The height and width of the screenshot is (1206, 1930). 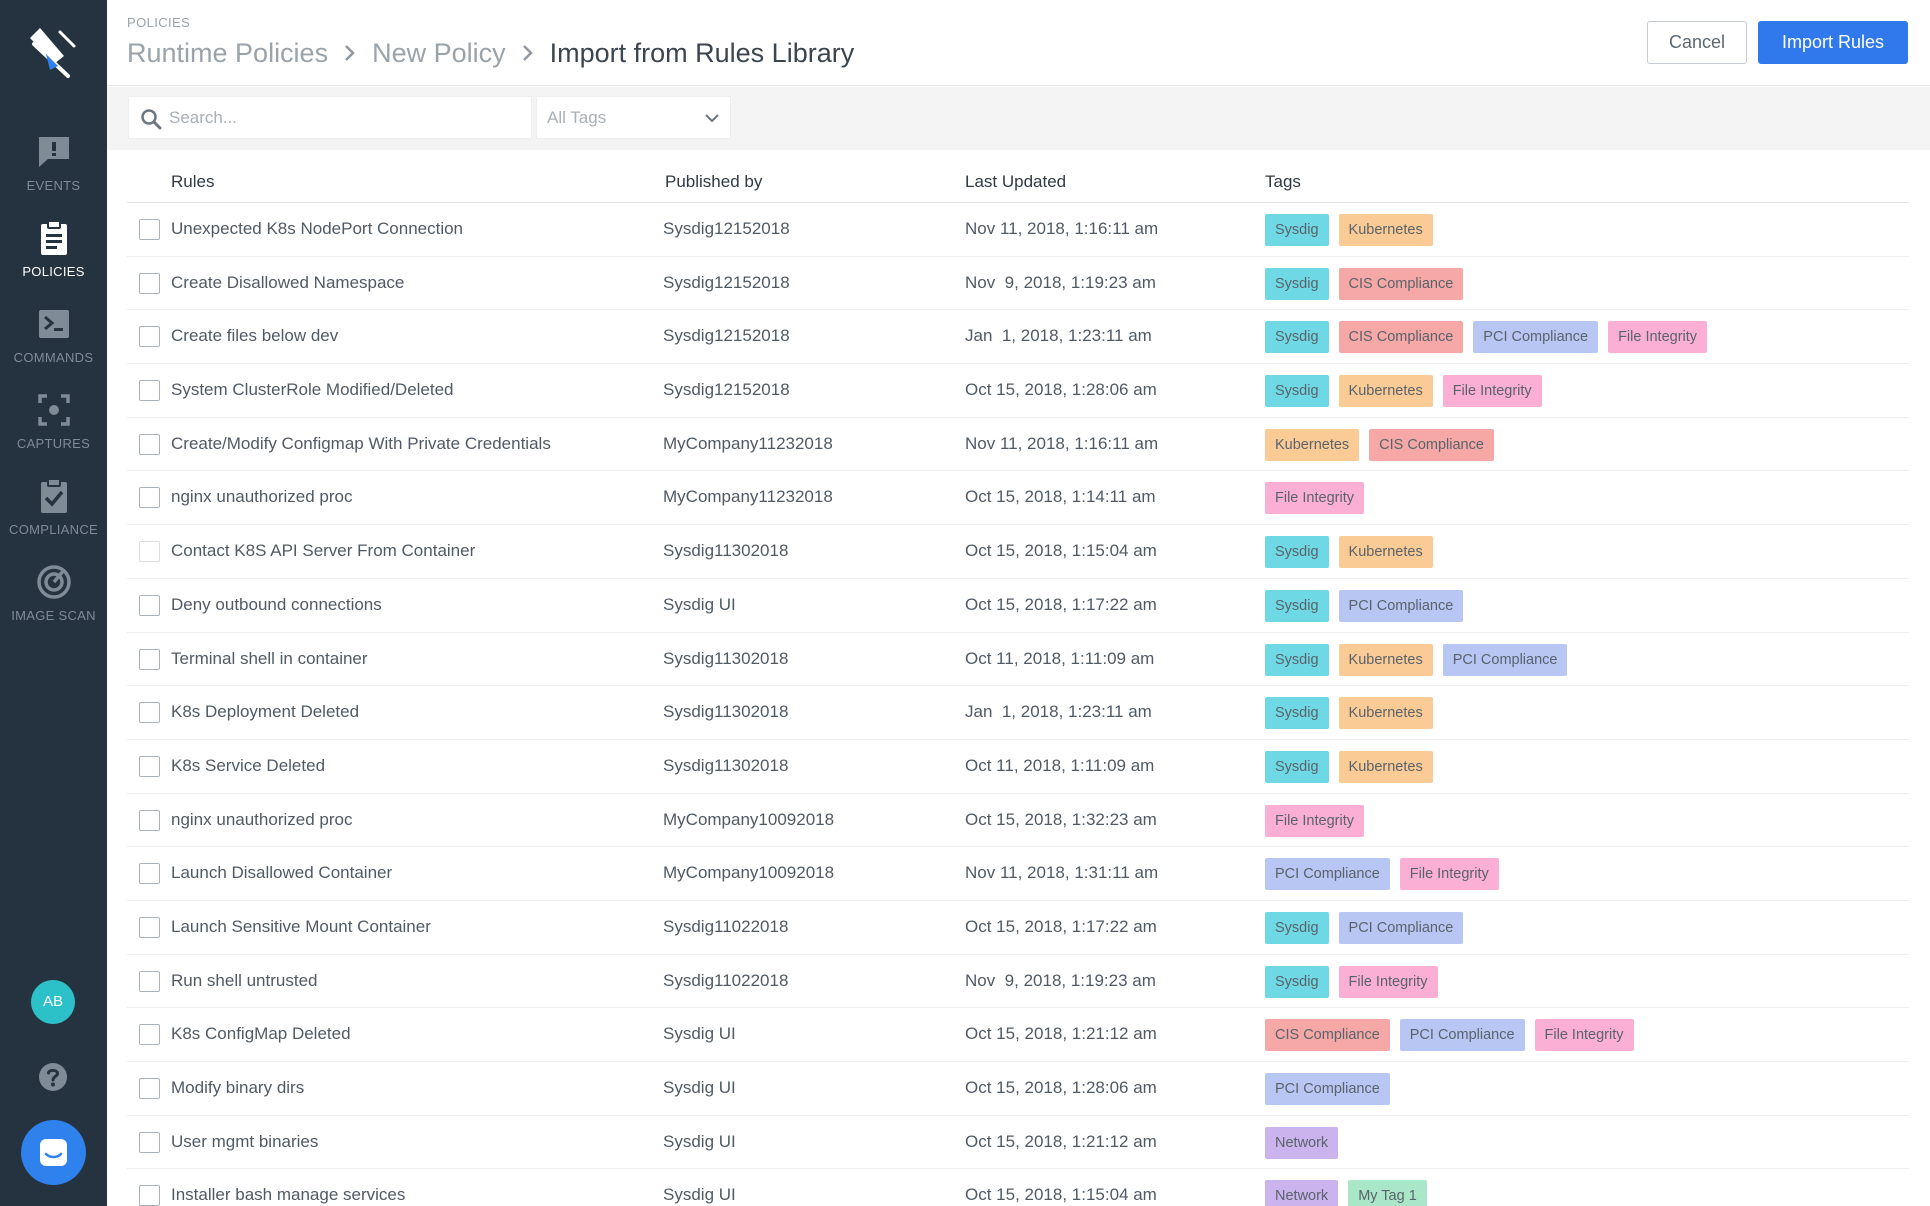 What do you see at coordinates (228, 52) in the screenshot?
I see `breadcrumb-runtime-policies: Runtime Policies` at bounding box center [228, 52].